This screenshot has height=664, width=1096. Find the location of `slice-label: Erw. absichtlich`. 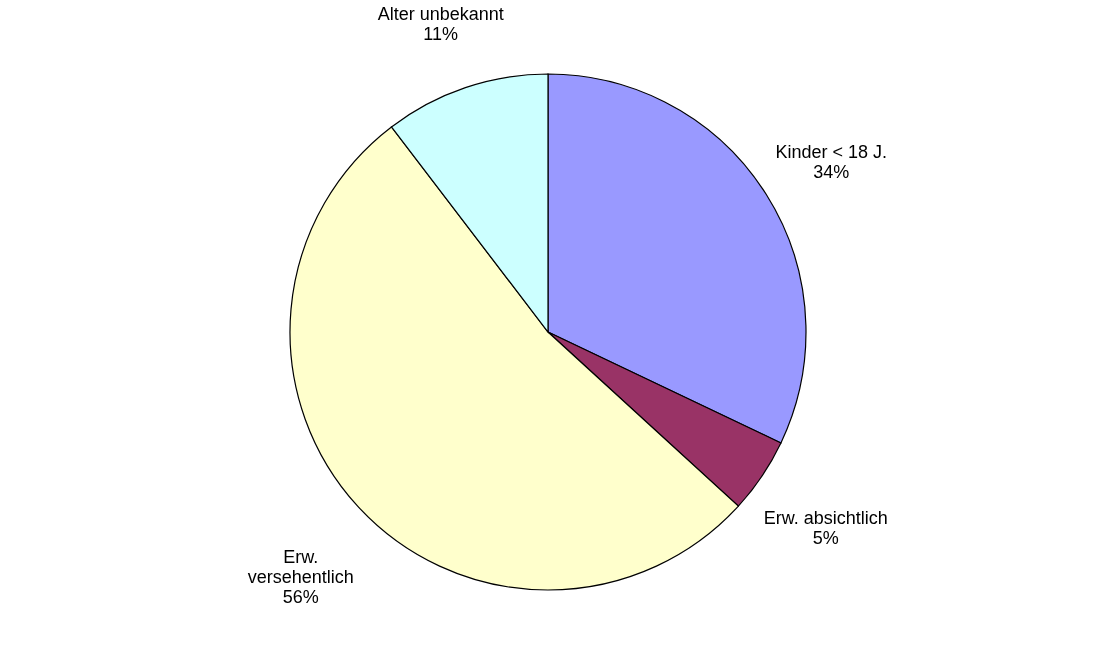

slice-label: Erw. absichtlich is located at coordinates (825, 518).